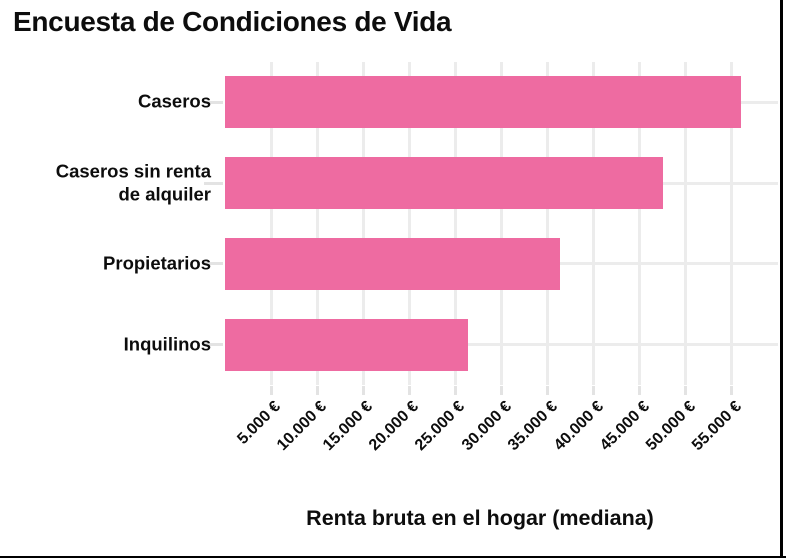 The width and height of the screenshot is (786, 560). I want to click on bar-caseros, so click(483, 102).